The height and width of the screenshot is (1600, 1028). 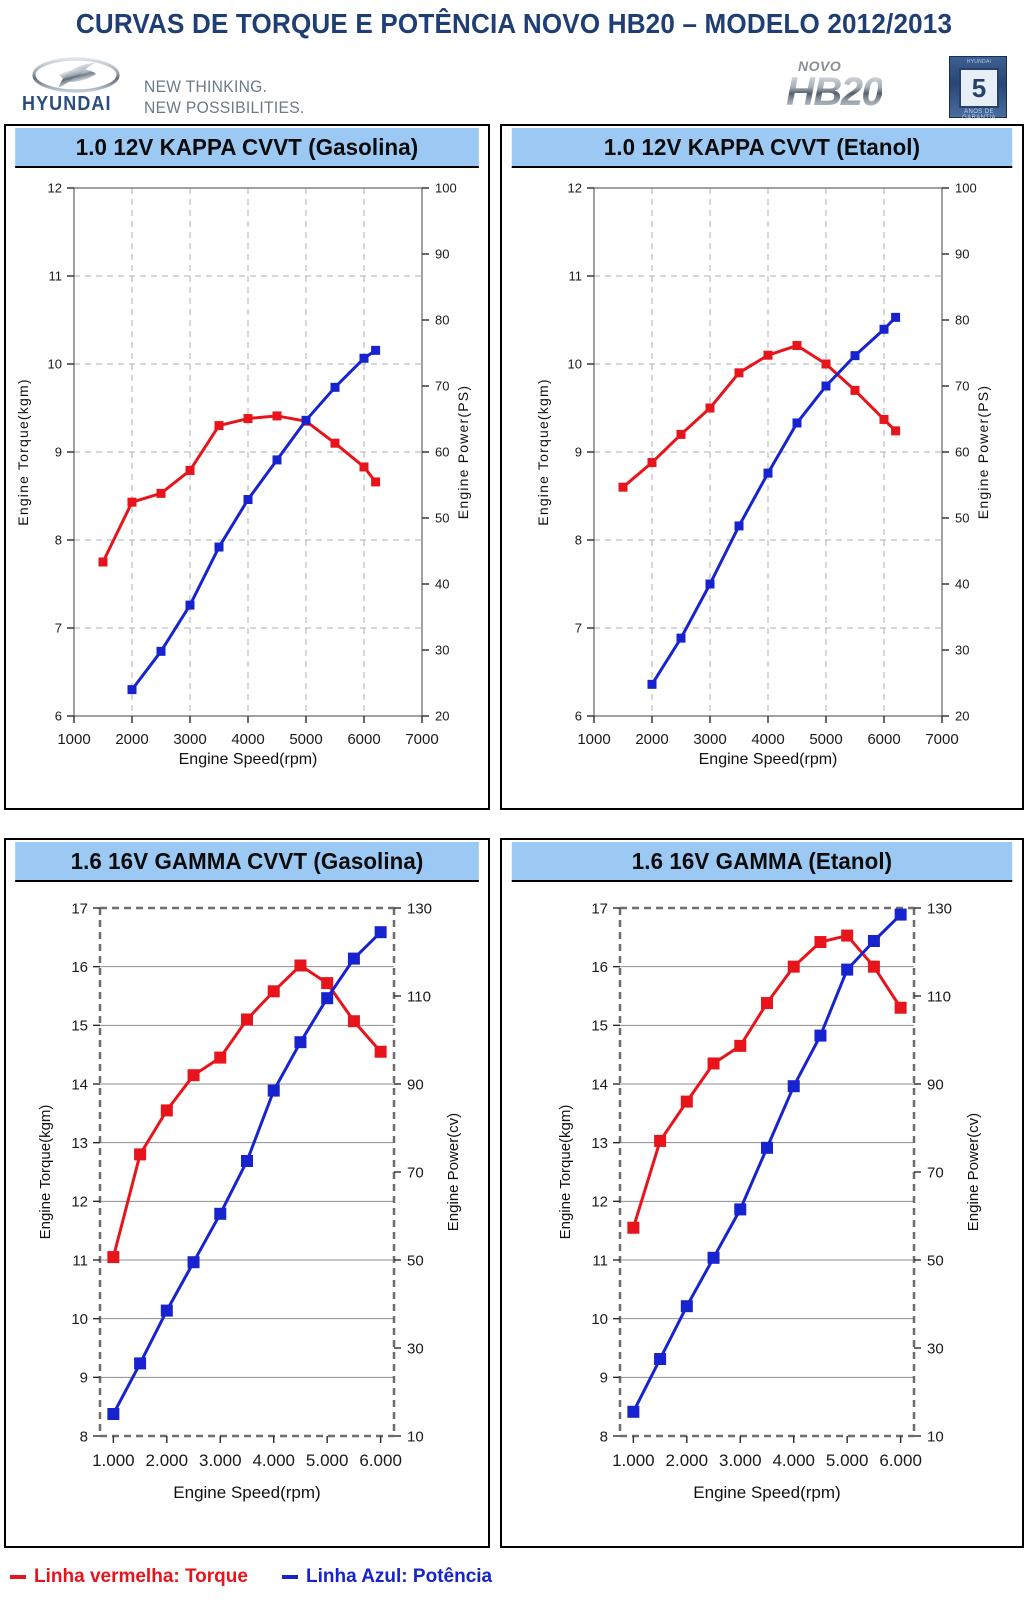 I want to click on x-axis-tick-label: 5.000, so click(x=327, y=1460).